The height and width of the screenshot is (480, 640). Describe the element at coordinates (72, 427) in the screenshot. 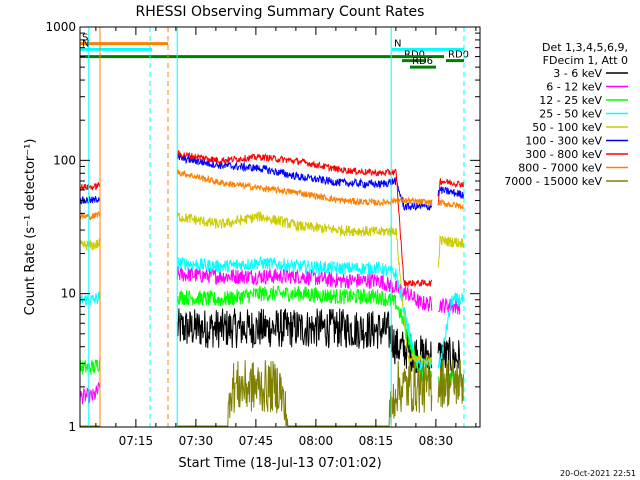

I see `y-tick-label: 1` at that location.